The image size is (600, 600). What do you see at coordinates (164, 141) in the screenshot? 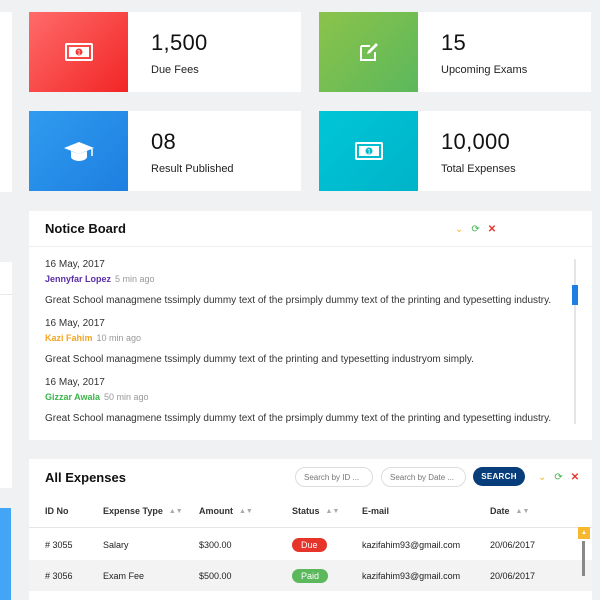
I see `stat-value: 08` at bounding box center [164, 141].